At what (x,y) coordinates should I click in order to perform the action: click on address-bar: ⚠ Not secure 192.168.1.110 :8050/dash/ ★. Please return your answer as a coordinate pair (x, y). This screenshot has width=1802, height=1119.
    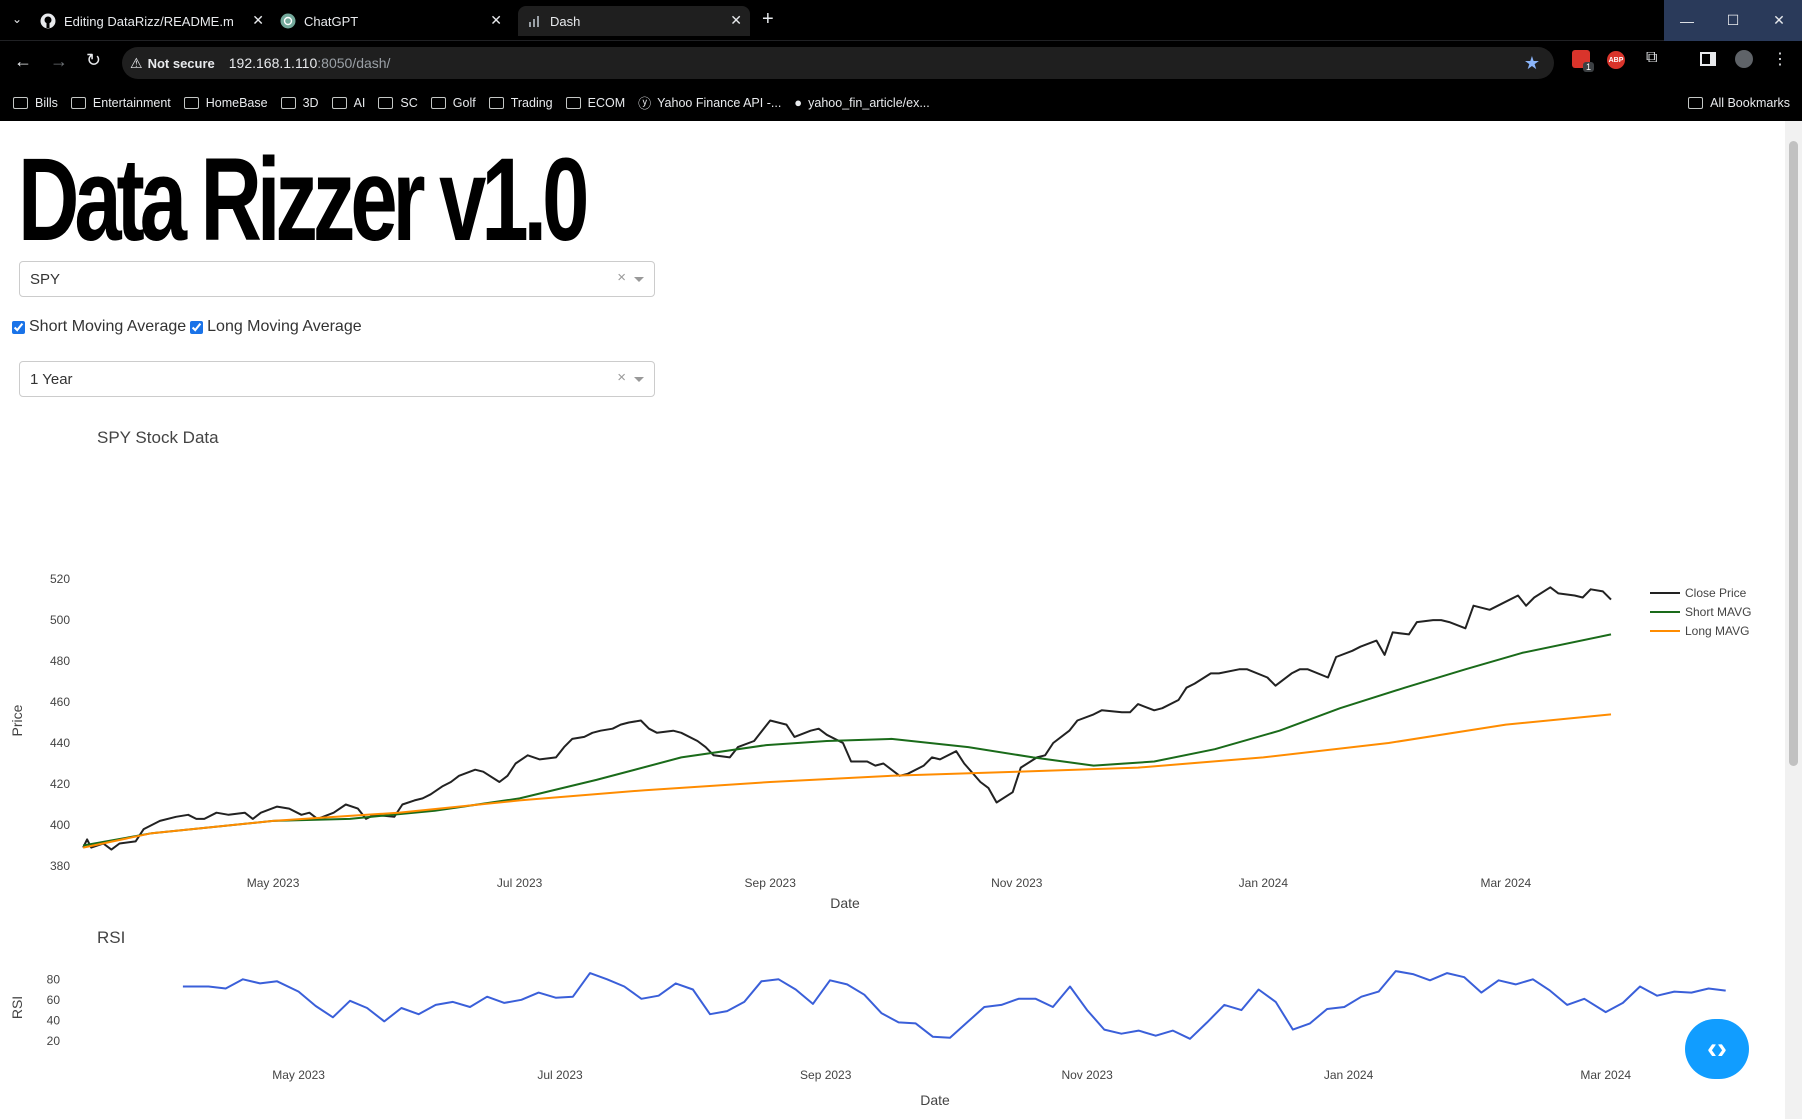
    Looking at the image, I should click on (838, 63).